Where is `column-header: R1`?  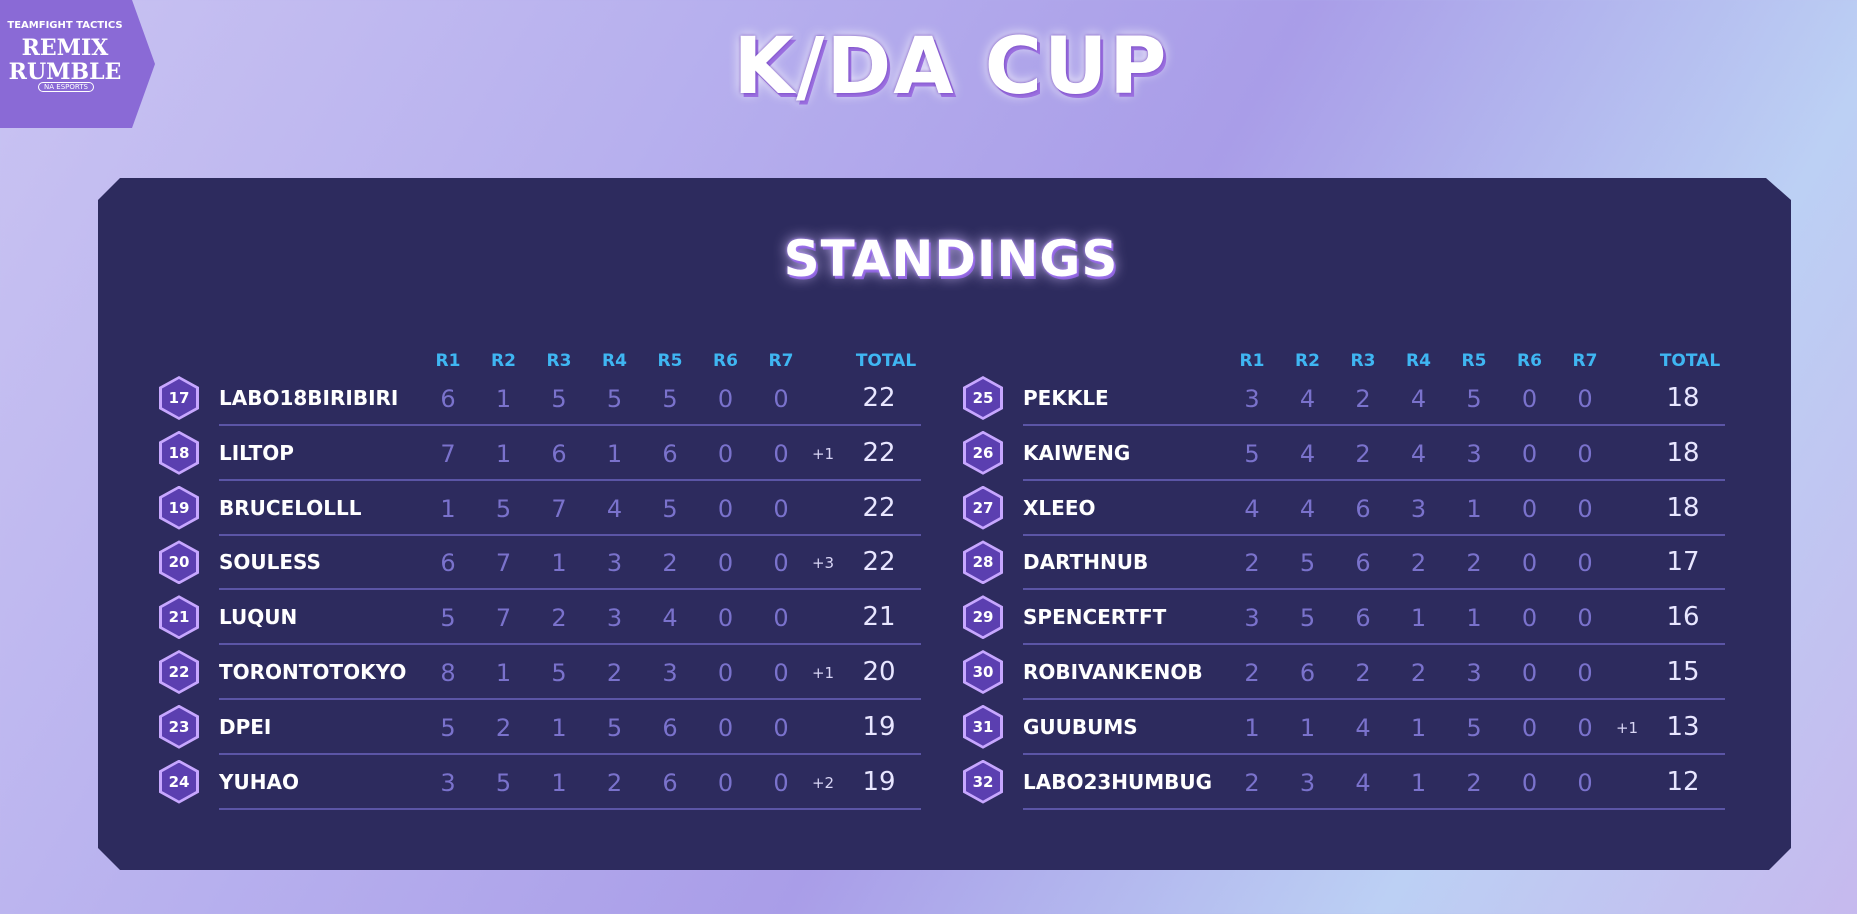 column-header: R1 is located at coordinates (1252, 361).